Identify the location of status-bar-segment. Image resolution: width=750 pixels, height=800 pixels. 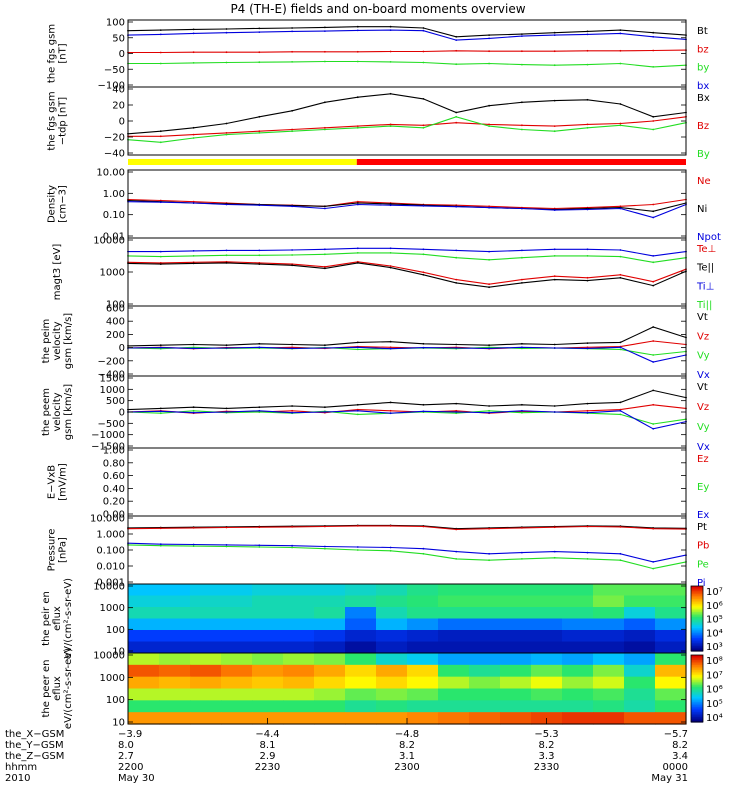
(242, 162).